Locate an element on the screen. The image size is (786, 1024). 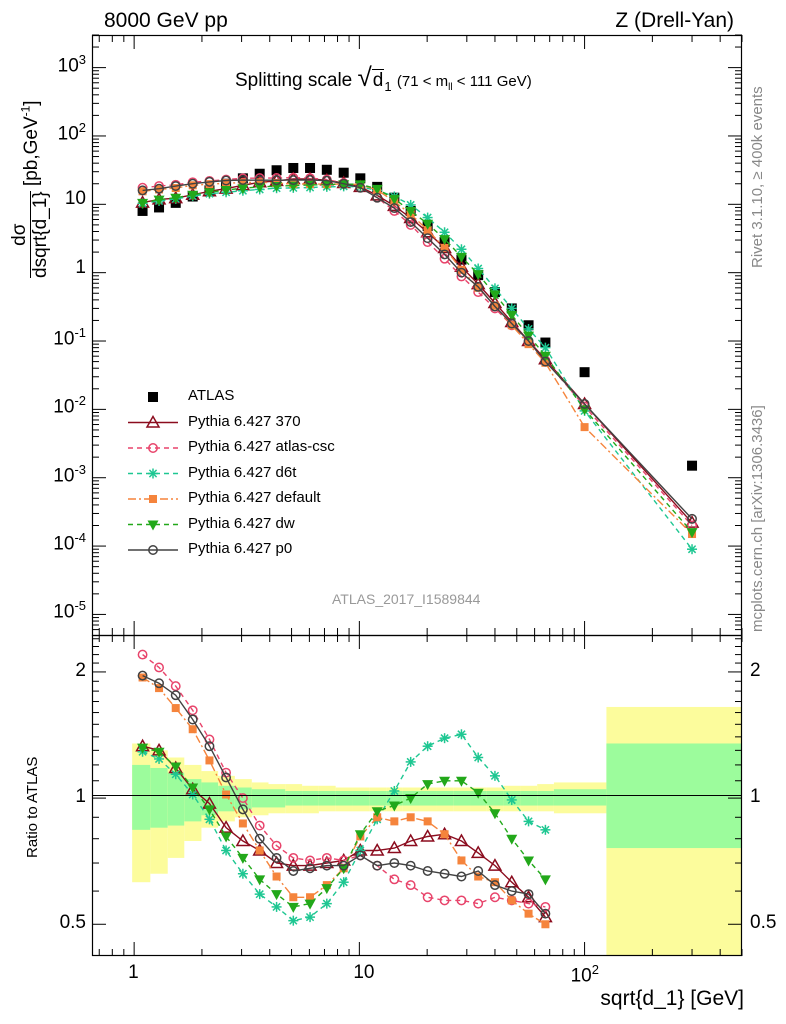
legend-label-dw: Pythia 6.427 dw is located at coordinates (241, 523).